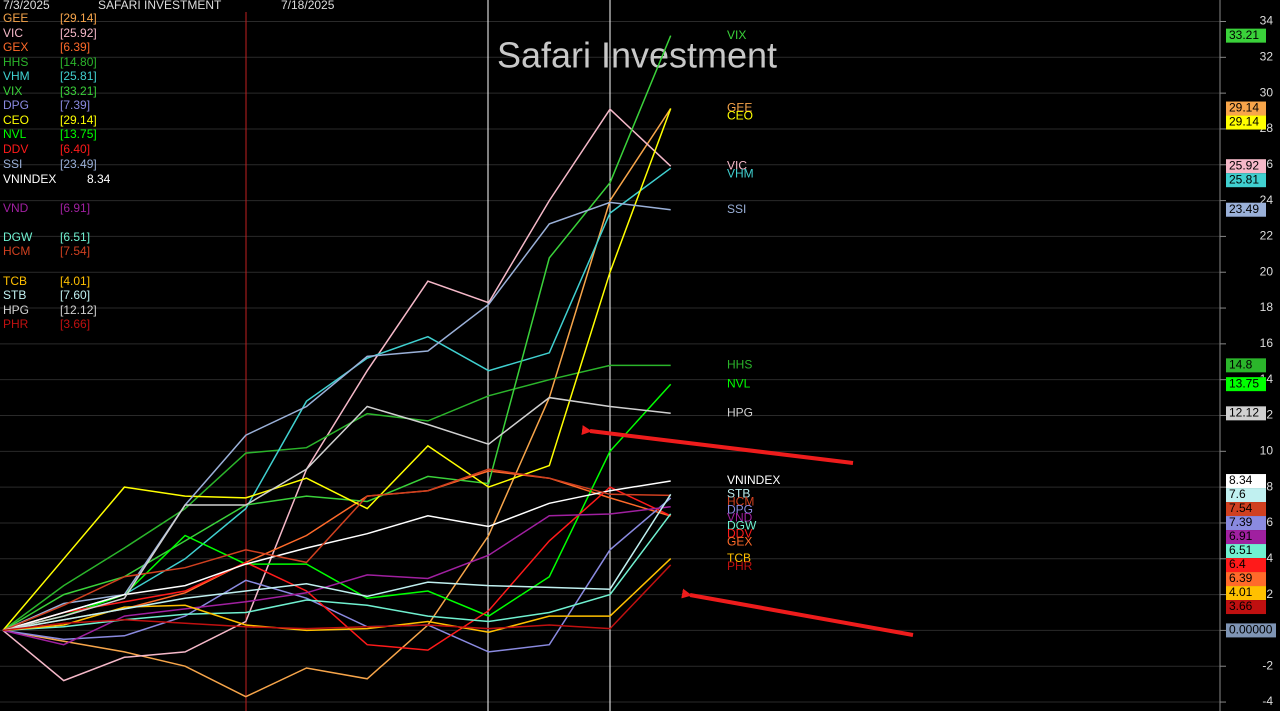 Image resolution: width=1280 pixels, height=711 pixels. What do you see at coordinates (1241, 606) in the screenshot?
I see `value-badge-label: 3.66` at bounding box center [1241, 606].